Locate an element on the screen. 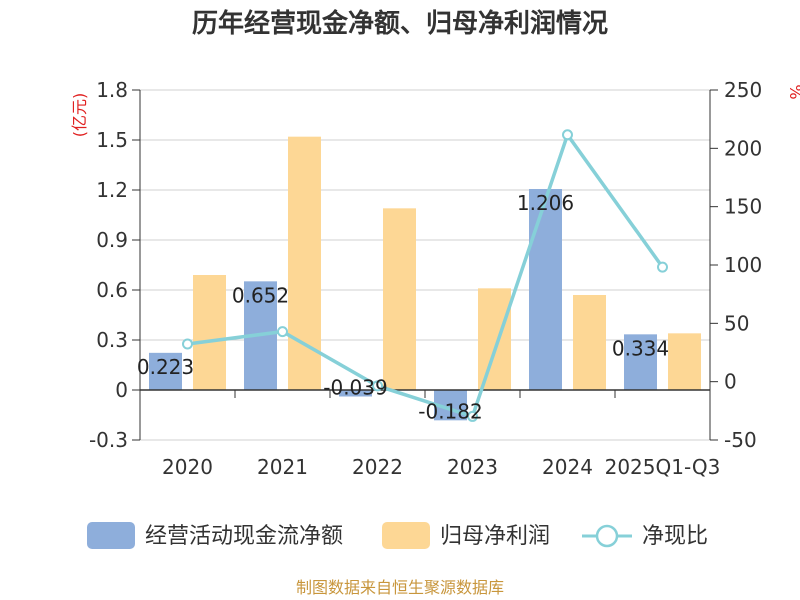  left-tick-label: 1.5 is located at coordinates (112, 140).